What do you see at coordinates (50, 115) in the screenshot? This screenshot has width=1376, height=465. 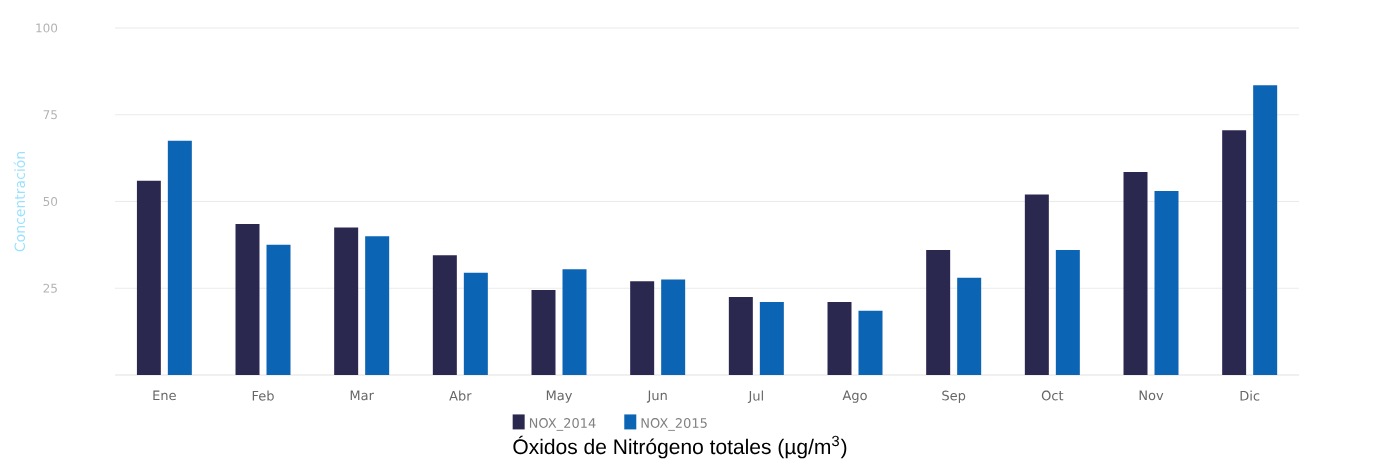 I see `y-tick-label: 75` at bounding box center [50, 115].